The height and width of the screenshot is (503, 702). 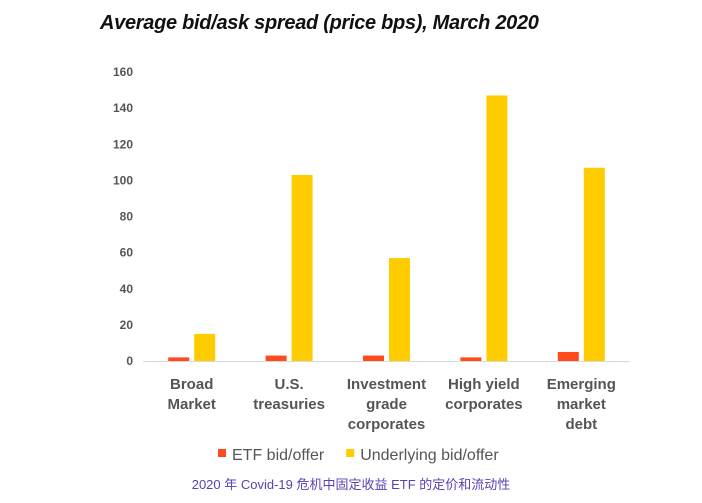 What do you see at coordinates (581, 384) in the screenshot?
I see `x-category-label: Emerging` at bounding box center [581, 384].